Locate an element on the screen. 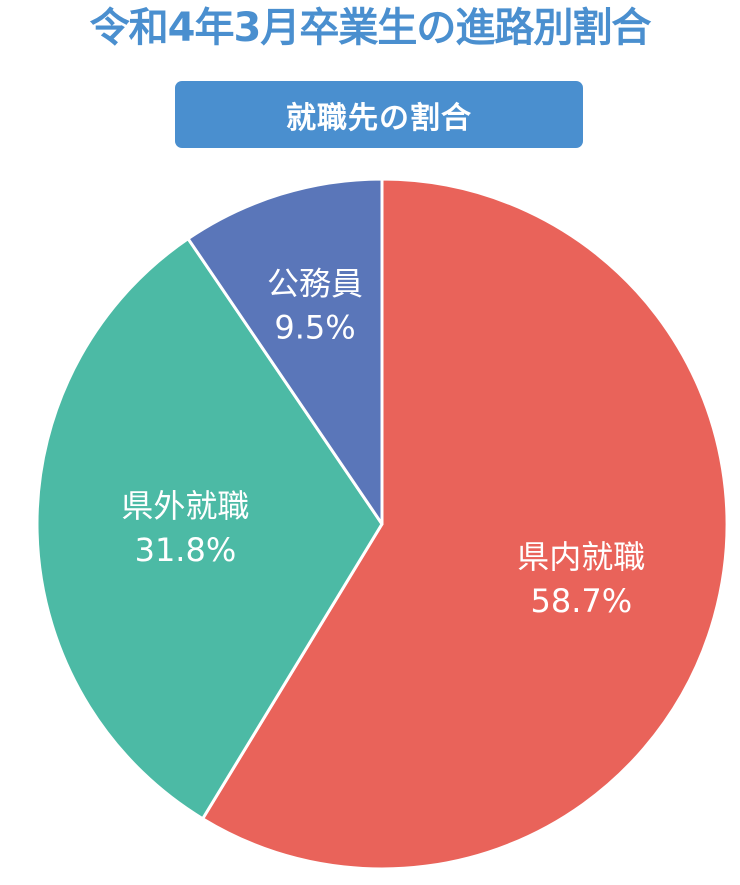  chart-title: 令和4年3月卒業生の進路別割合 is located at coordinates (370, 28).